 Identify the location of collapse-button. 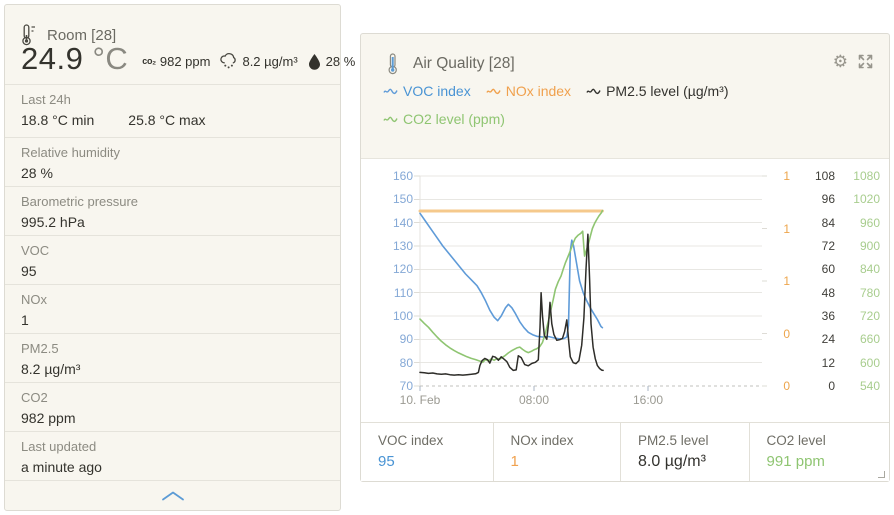
(172, 495).